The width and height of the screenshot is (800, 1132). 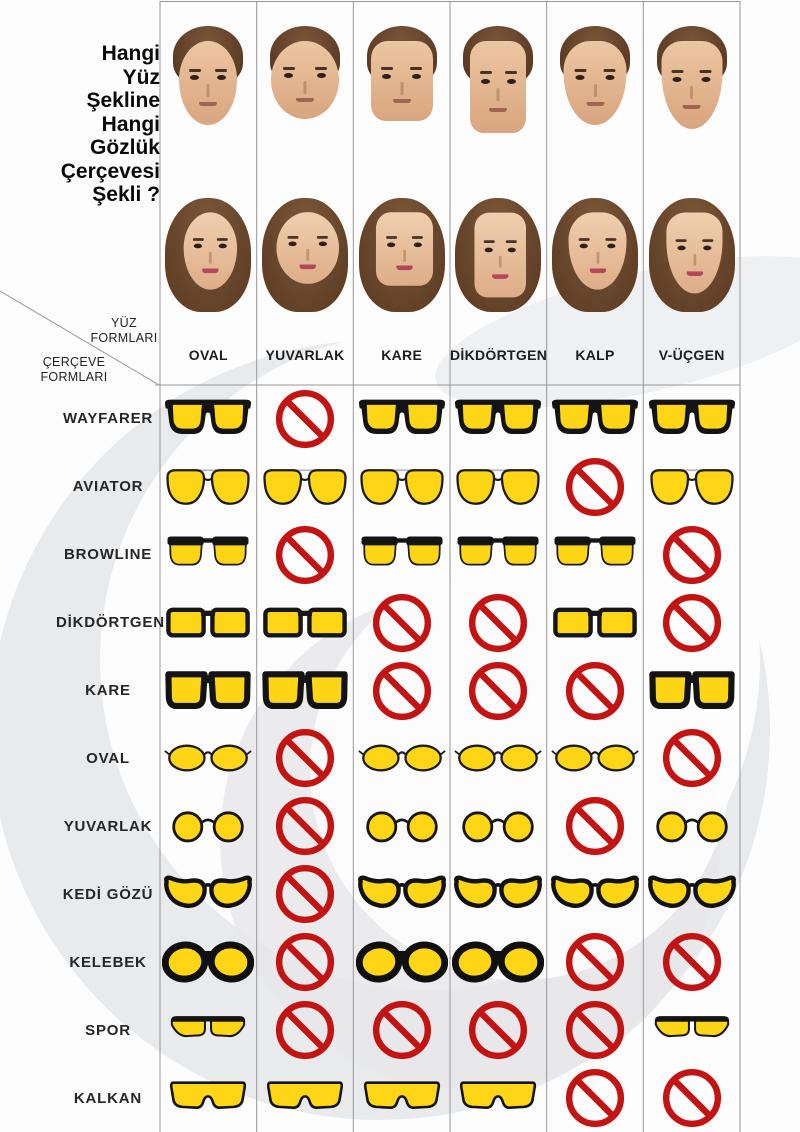 I want to click on cell-sport-heart, so click(x=595, y=1030).